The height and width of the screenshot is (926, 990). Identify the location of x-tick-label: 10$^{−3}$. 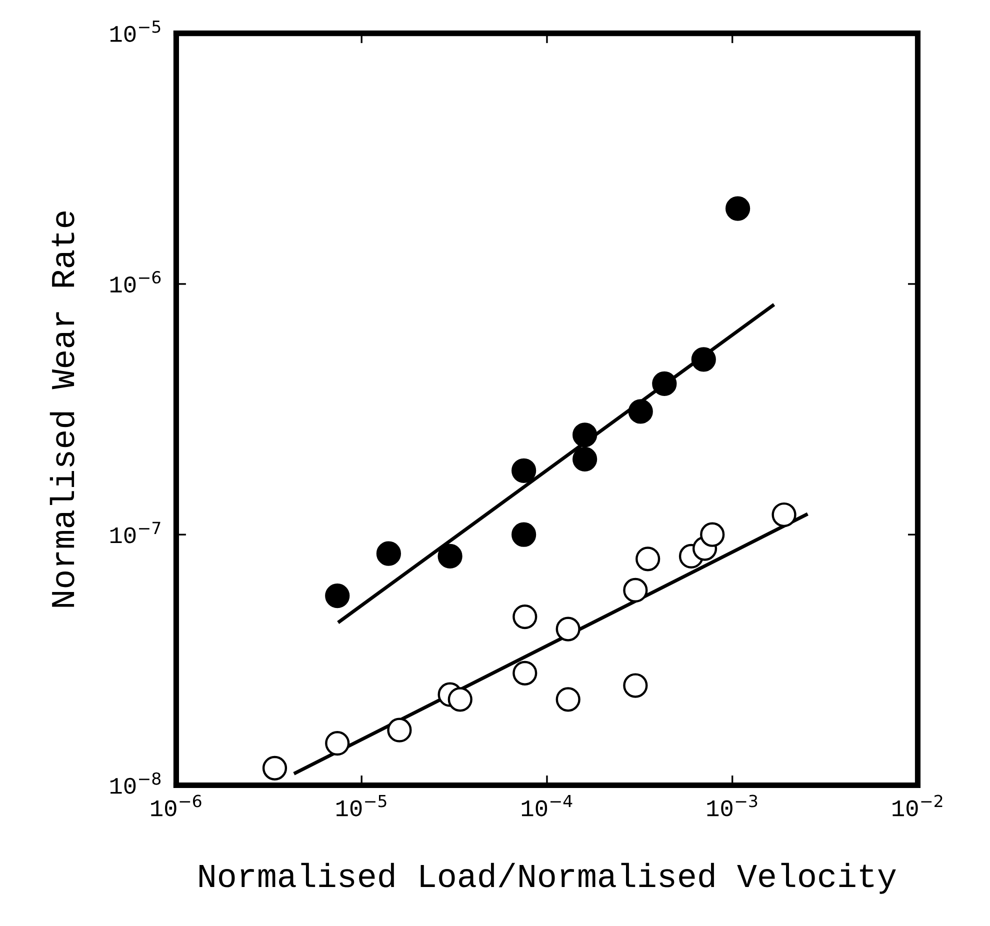
(732, 805).